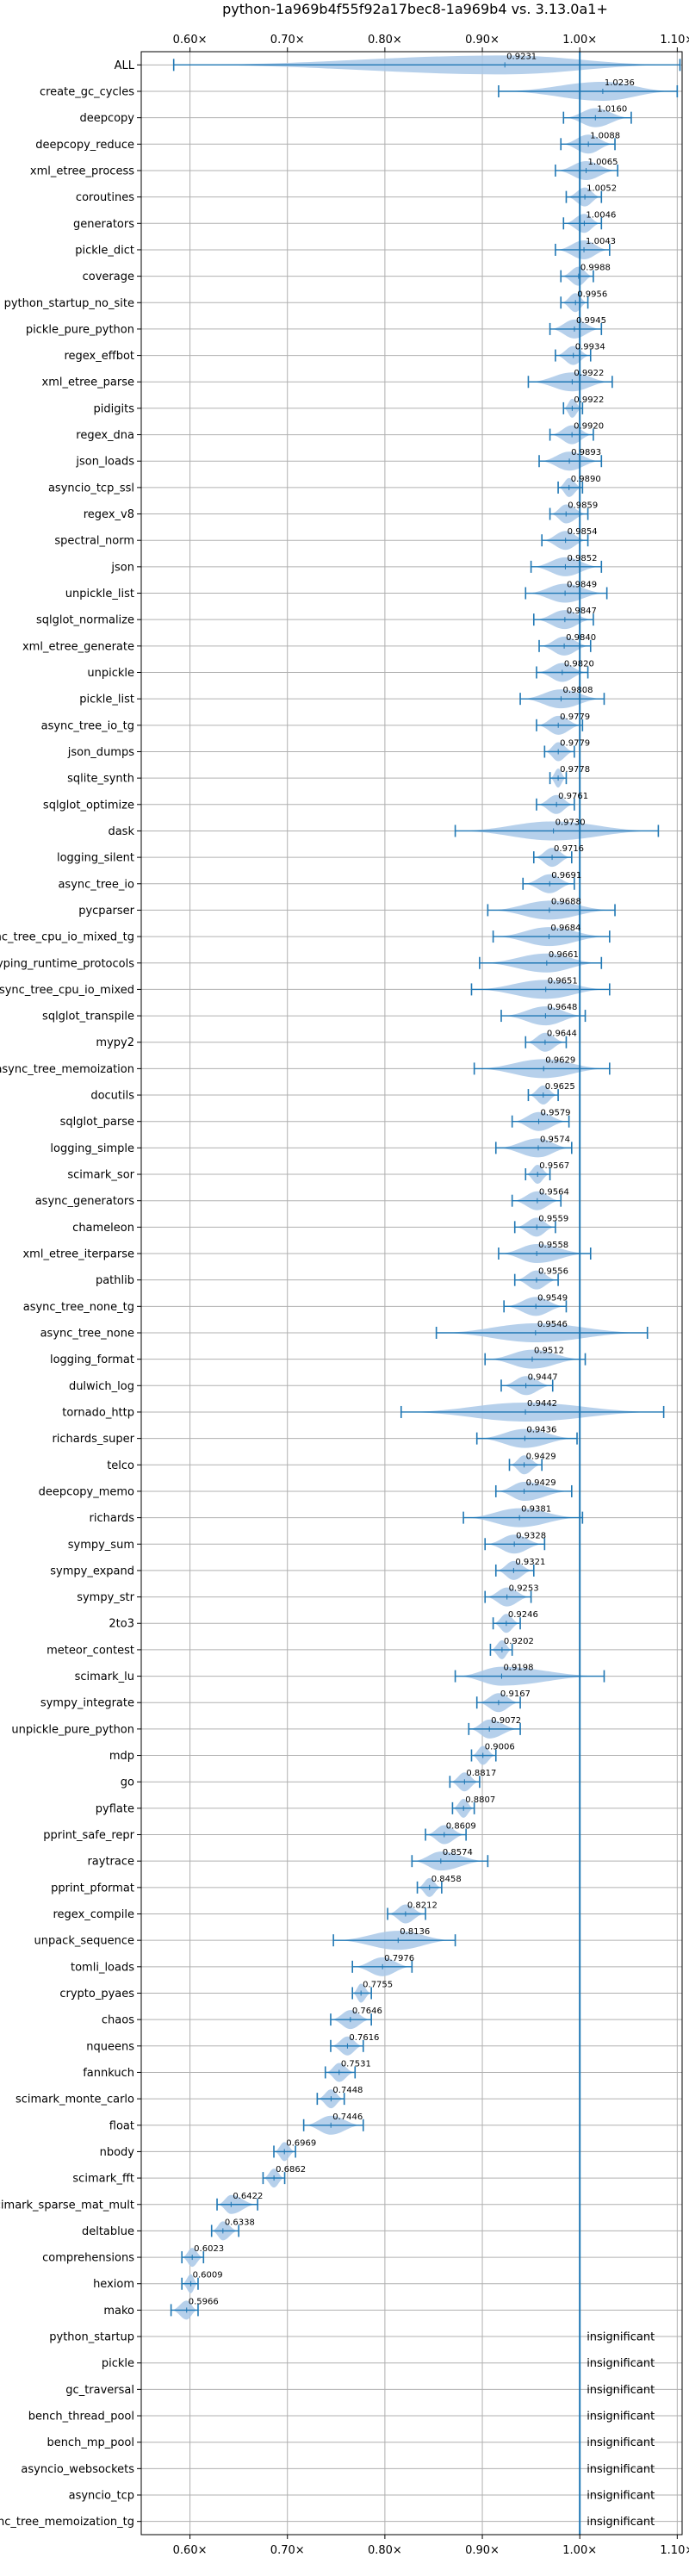 The width and height of the screenshot is (689, 2576). I want to click on benchmark-label: coverage, so click(108, 277).